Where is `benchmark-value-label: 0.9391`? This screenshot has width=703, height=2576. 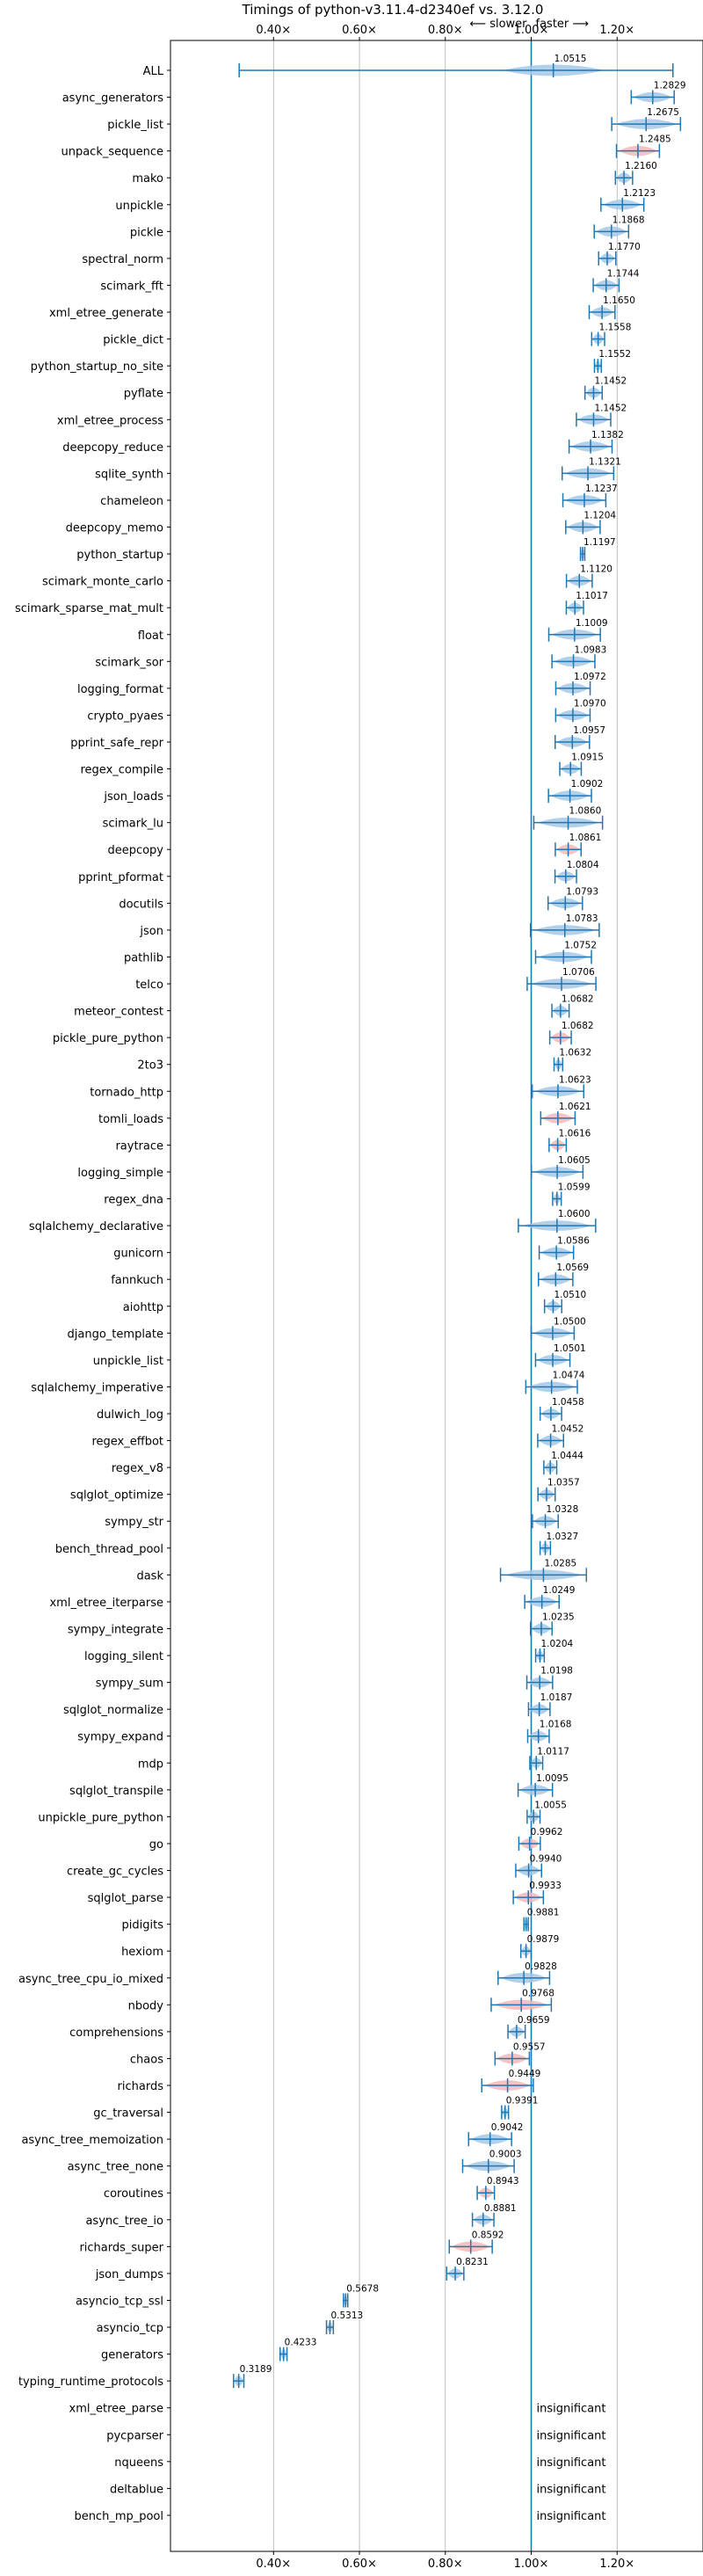 benchmark-value-label: 0.9391 is located at coordinates (522, 2101).